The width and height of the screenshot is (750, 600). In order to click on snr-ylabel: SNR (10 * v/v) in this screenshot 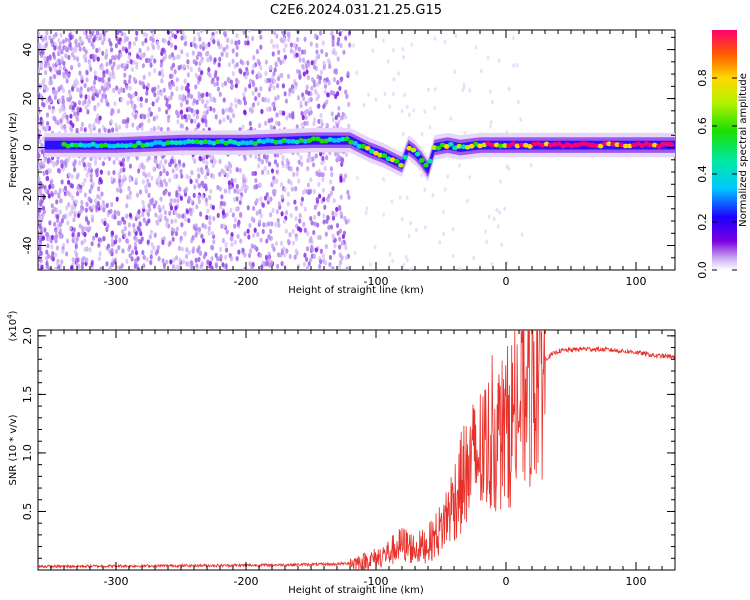, I will do `click(13, 449)`.